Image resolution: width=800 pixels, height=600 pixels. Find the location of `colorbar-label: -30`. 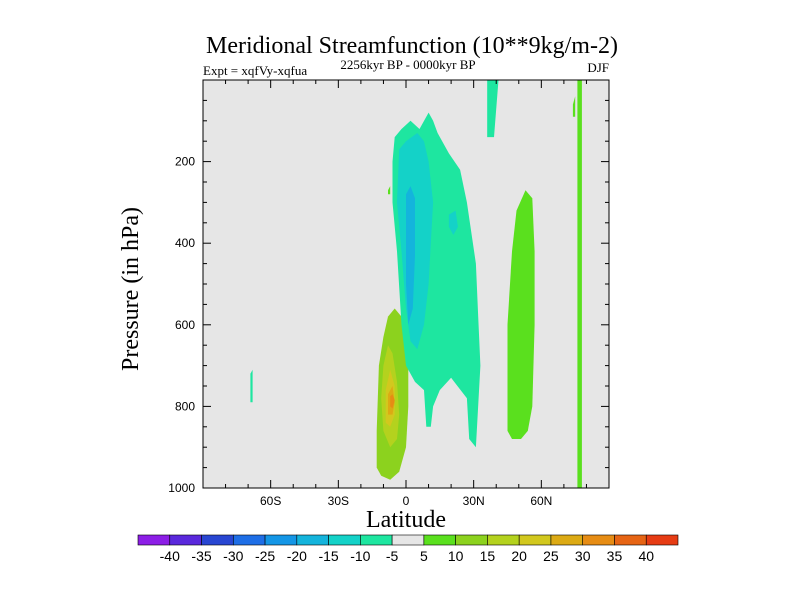

colorbar-label: -30 is located at coordinates (233, 556).